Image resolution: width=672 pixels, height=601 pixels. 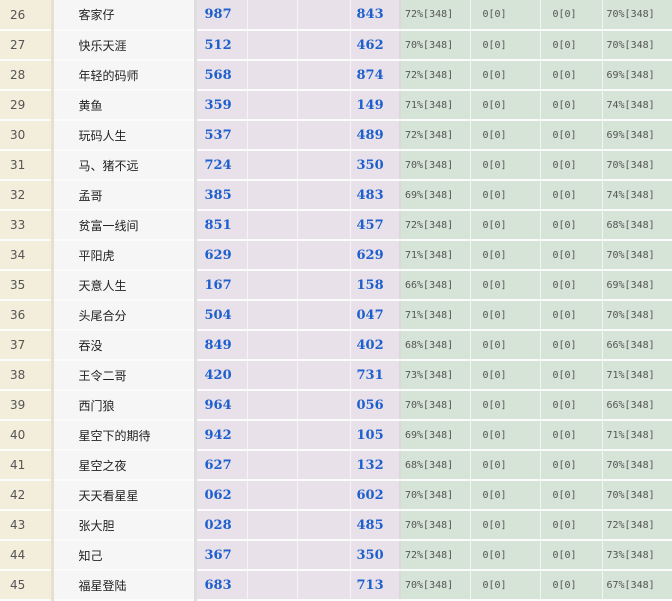 What do you see at coordinates (637, 45) in the screenshot?
I see `rate-2-cell: 70%[348]` at bounding box center [637, 45].